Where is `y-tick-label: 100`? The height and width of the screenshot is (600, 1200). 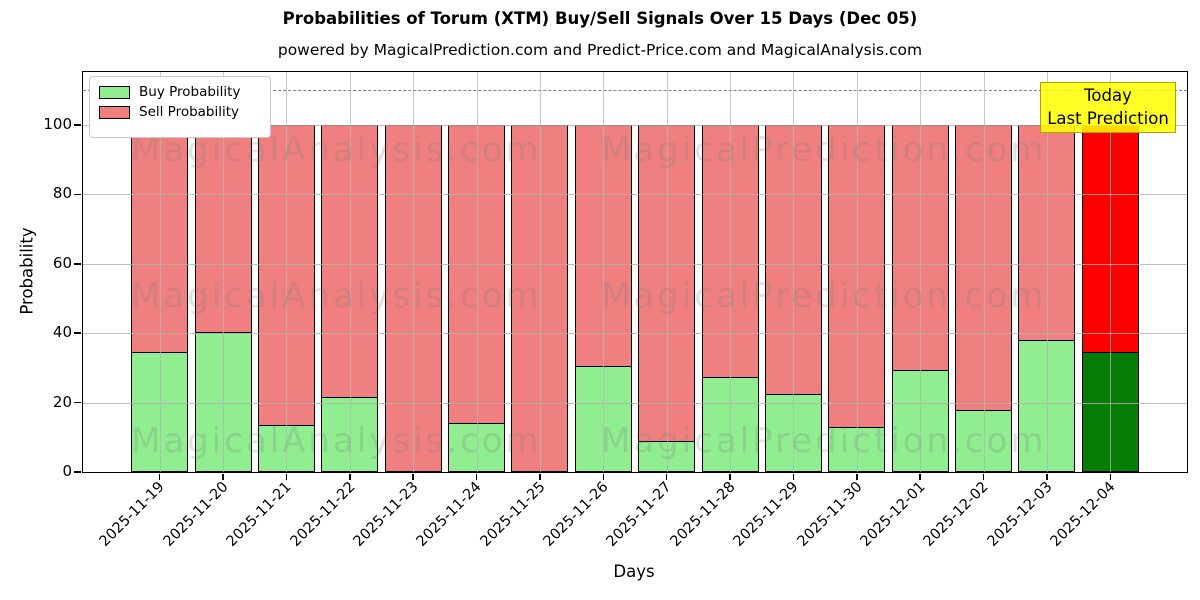 y-tick-label: 100 is located at coordinates (57, 124).